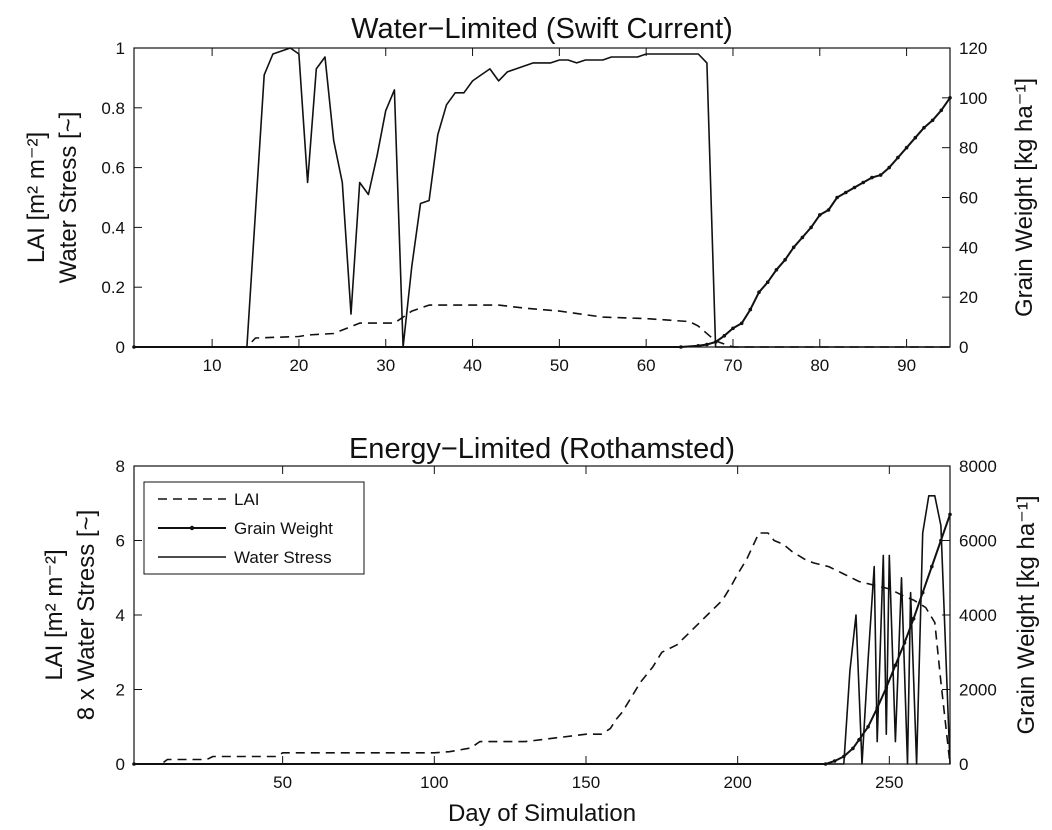 This screenshot has height=830, width=1052. What do you see at coordinates (968, 198) in the screenshot?
I see `chart0-y2-tick-label: 60` at bounding box center [968, 198].